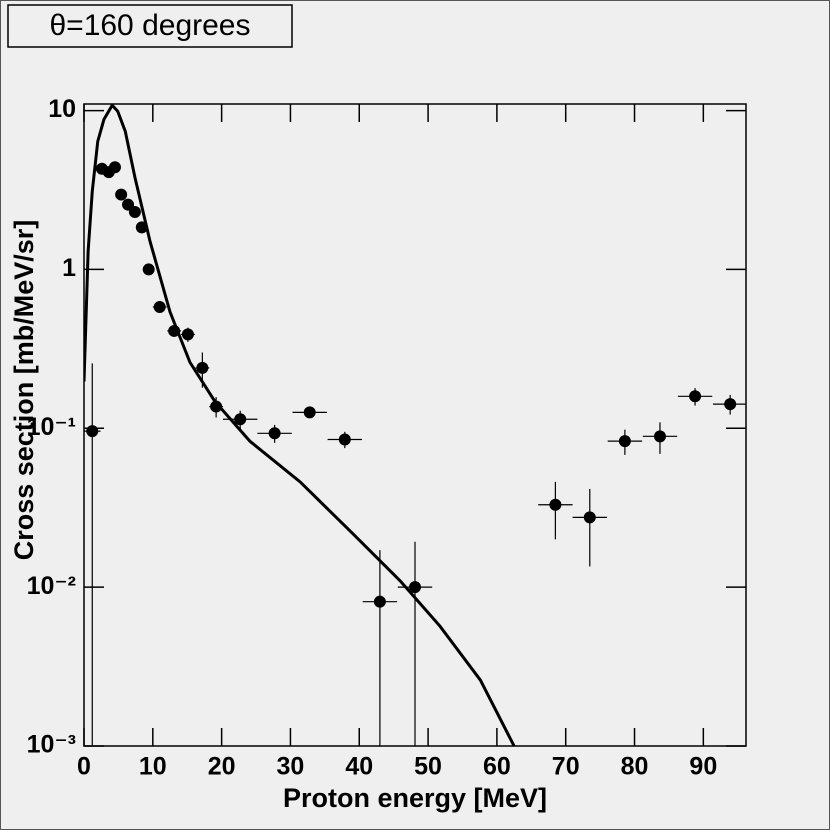  I want to click on x-tick-label: 30, so click(291, 767).